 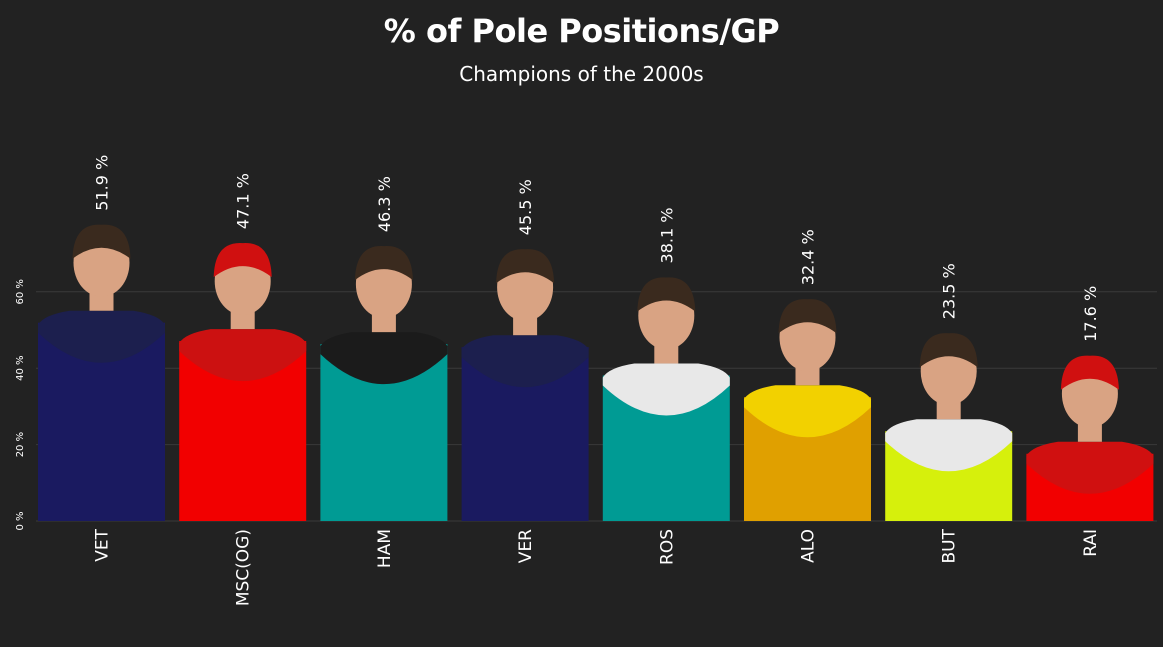 What do you see at coordinates (243, 201) in the screenshot?
I see `value-label: 47.1 %` at bounding box center [243, 201].